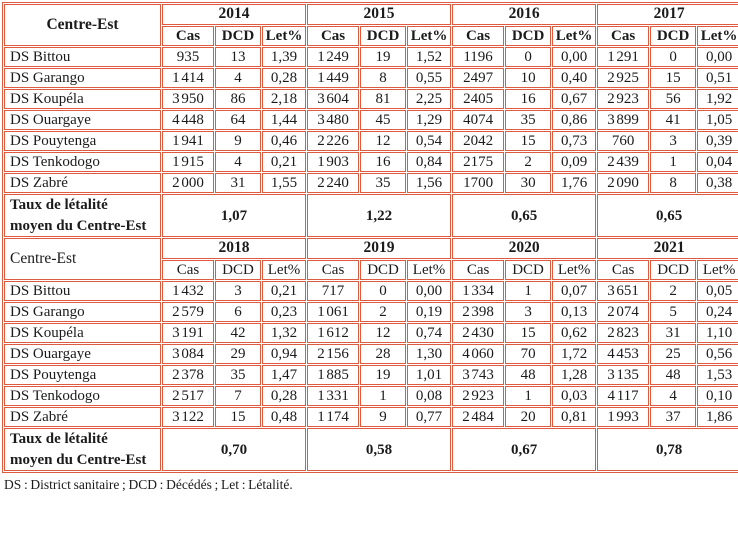  What do you see at coordinates (429, 417) in the screenshot?
I see `value-cell: 0,77` at bounding box center [429, 417].